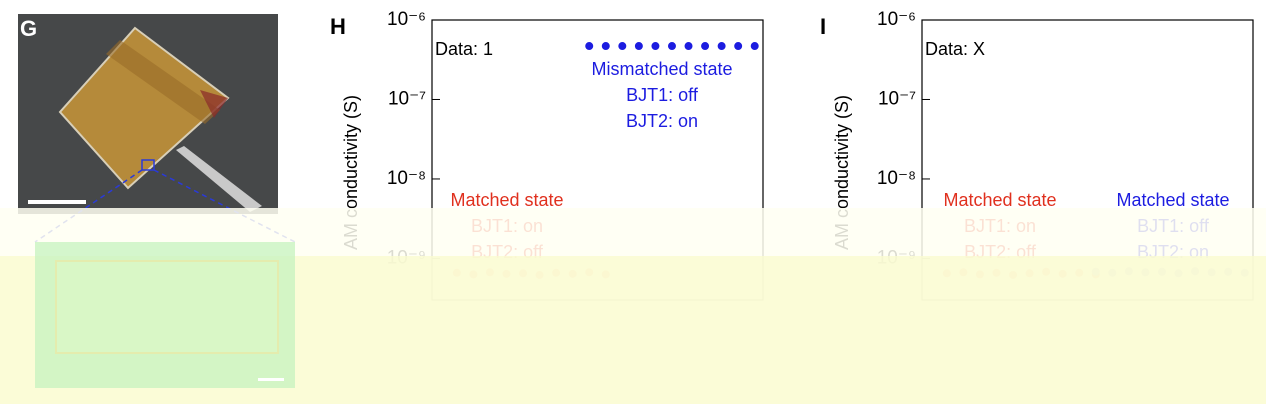 The width and height of the screenshot is (1266, 404). I want to click on inset-scale-bar, so click(271, 379).